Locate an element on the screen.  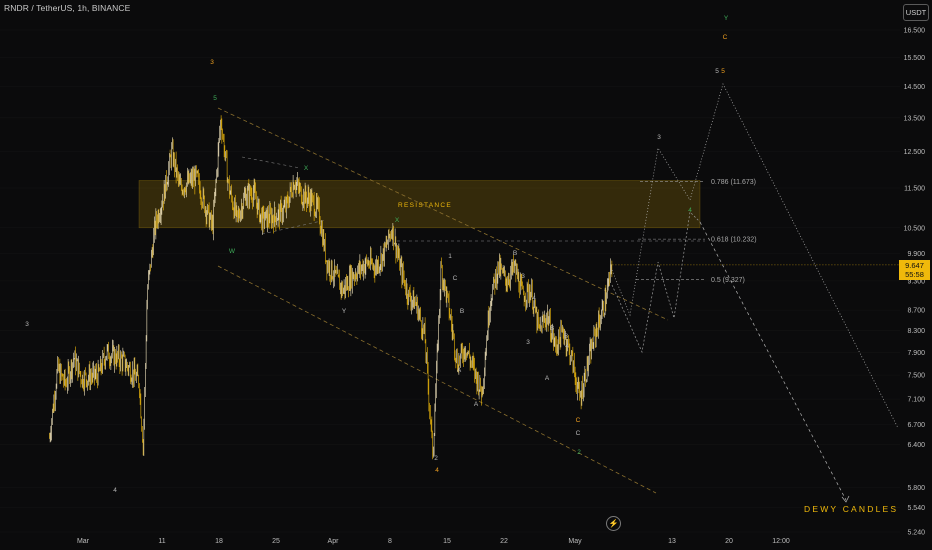
watermark: DEWY CANDLES is located at coordinates (851, 509).